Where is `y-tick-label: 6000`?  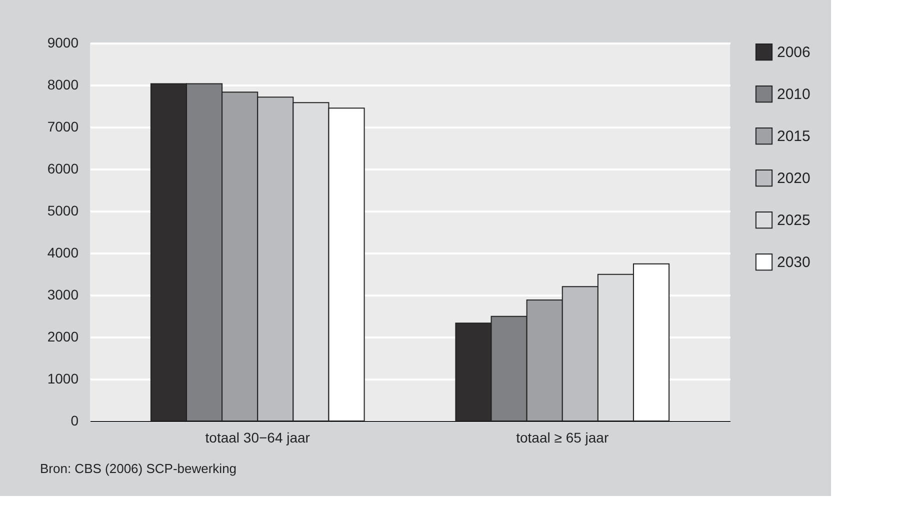 y-tick-label: 6000 is located at coordinates (63, 168).